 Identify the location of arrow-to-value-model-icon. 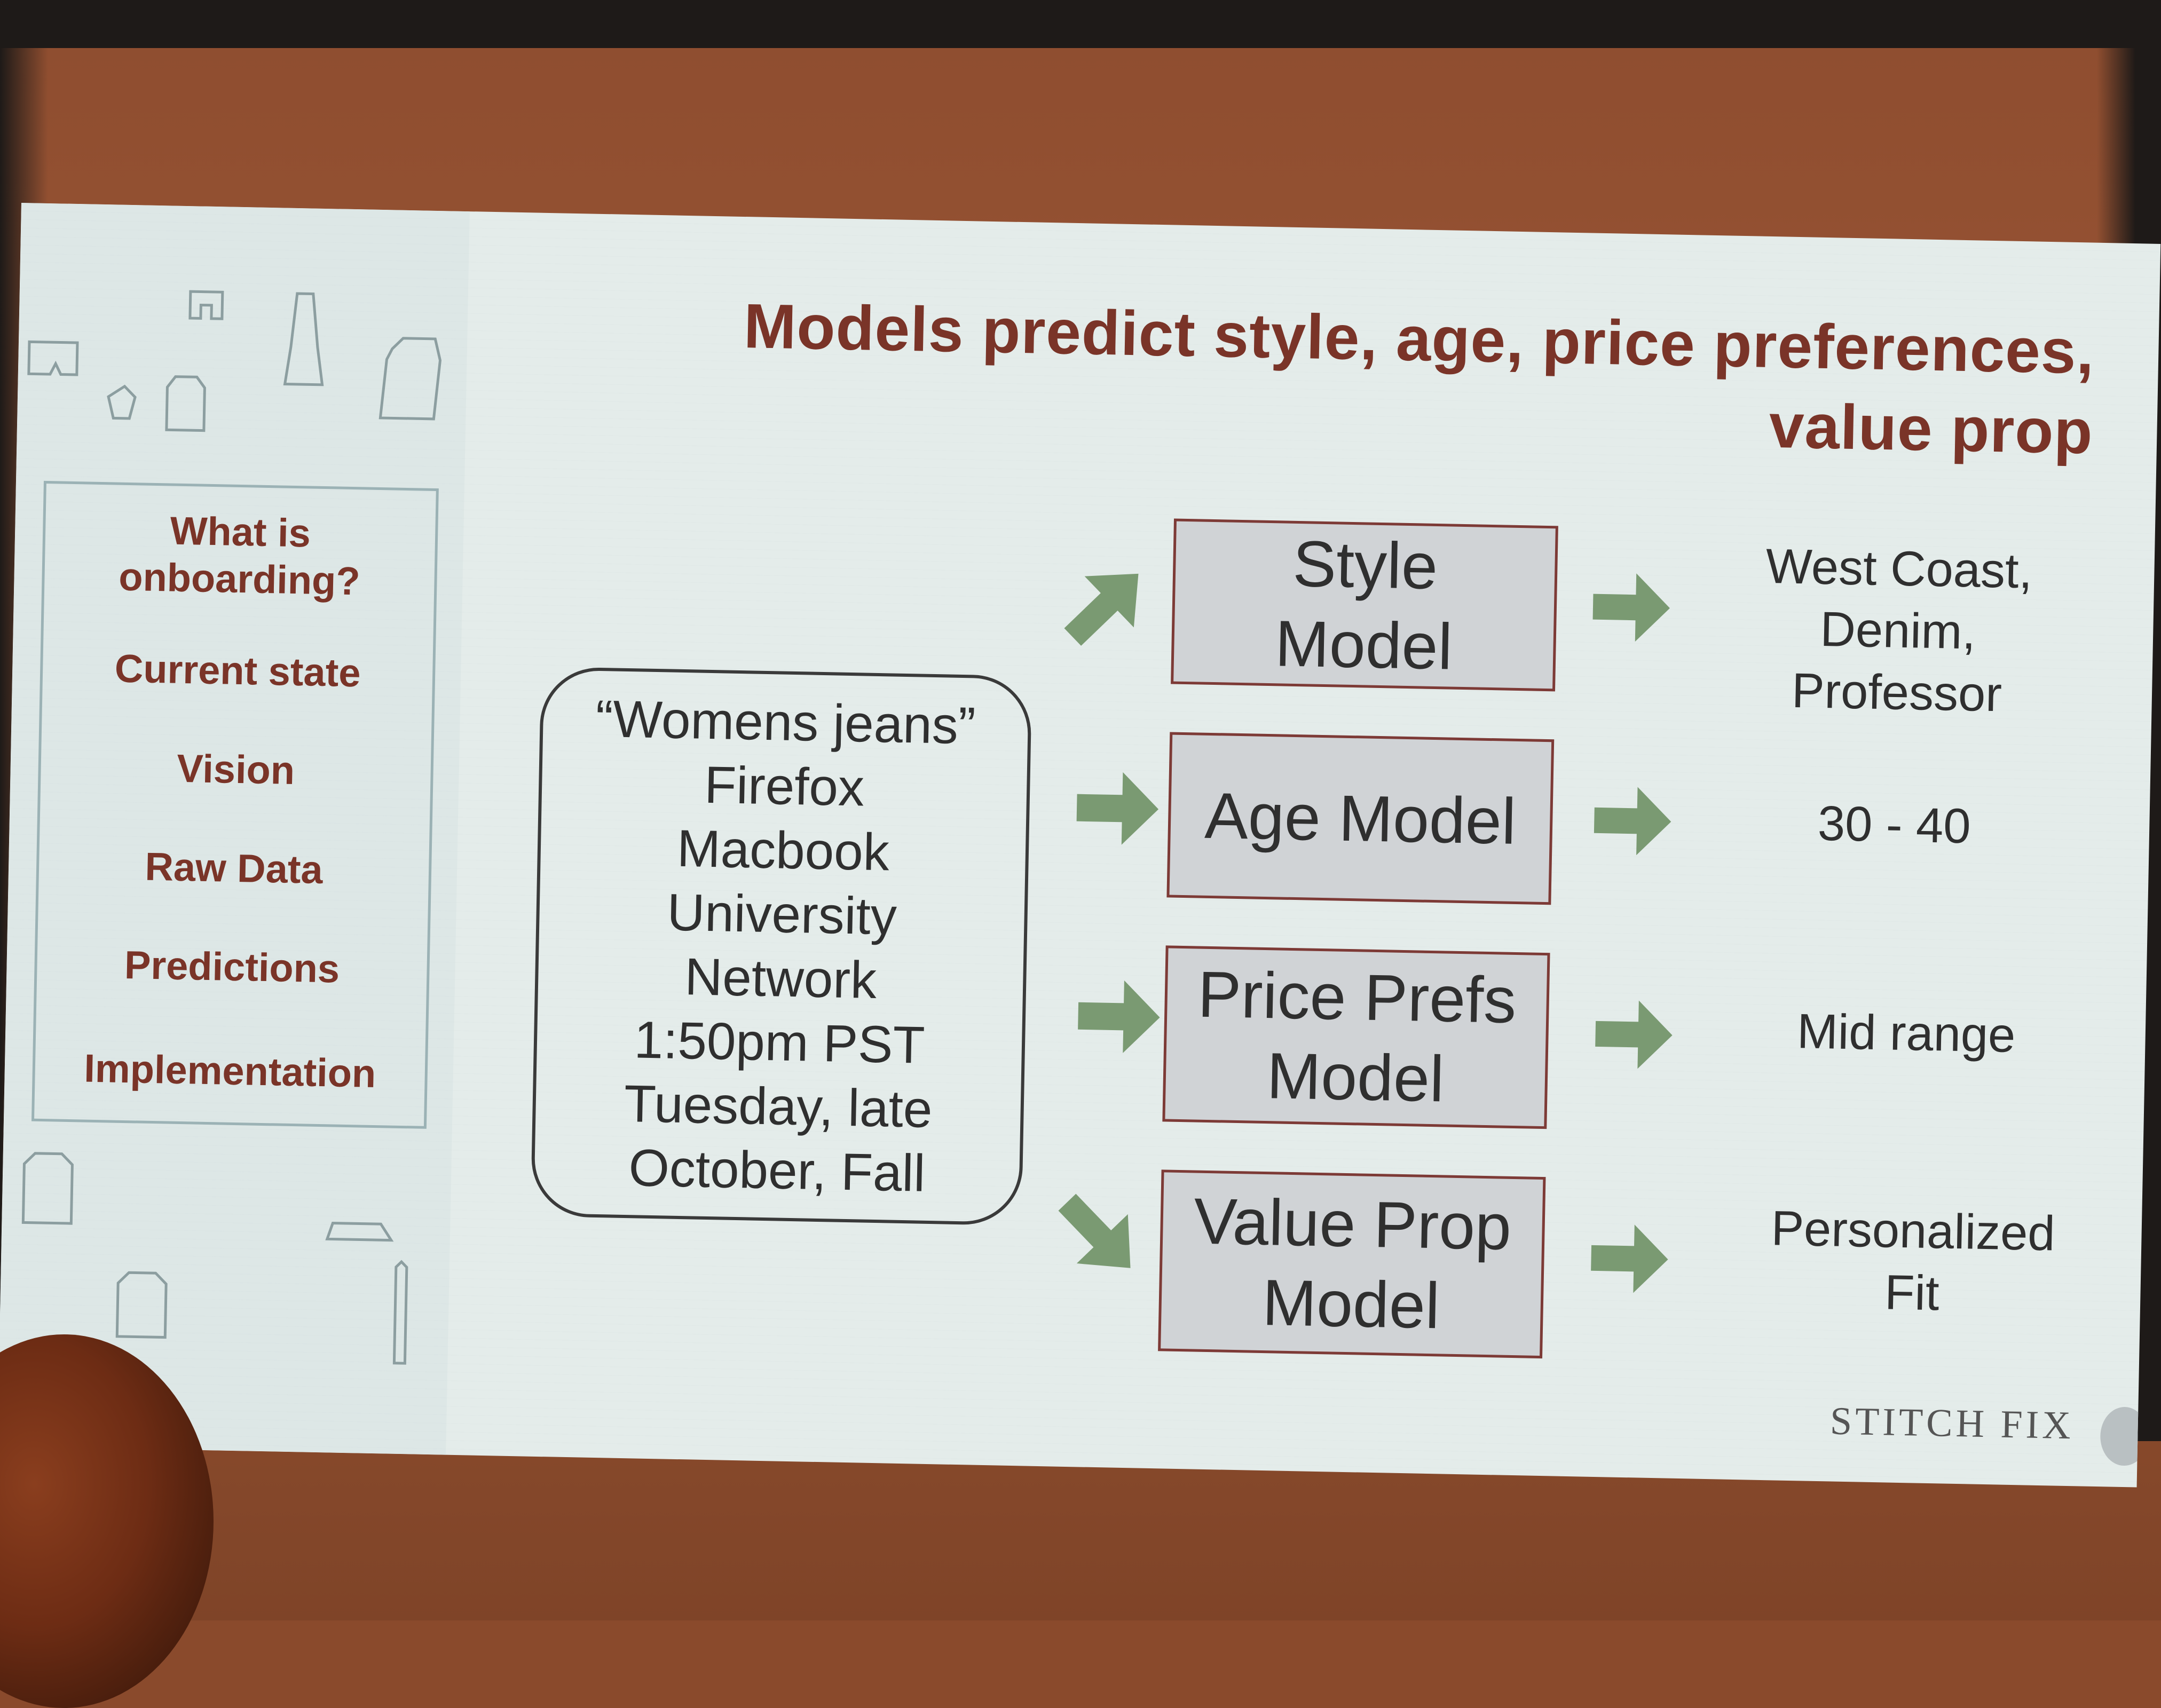
(1094, 1230).